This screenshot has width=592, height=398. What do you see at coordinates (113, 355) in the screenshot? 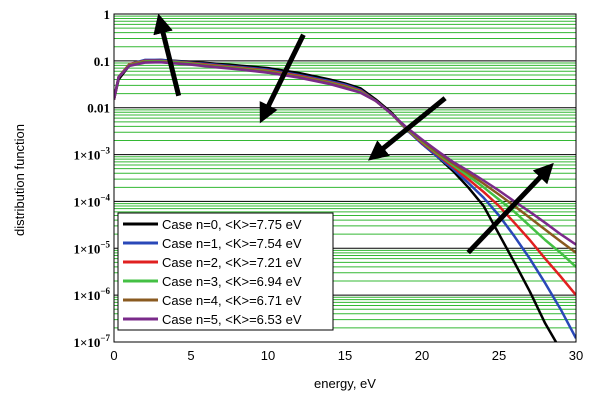
I see `x-tick-label: 0` at bounding box center [113, 355].